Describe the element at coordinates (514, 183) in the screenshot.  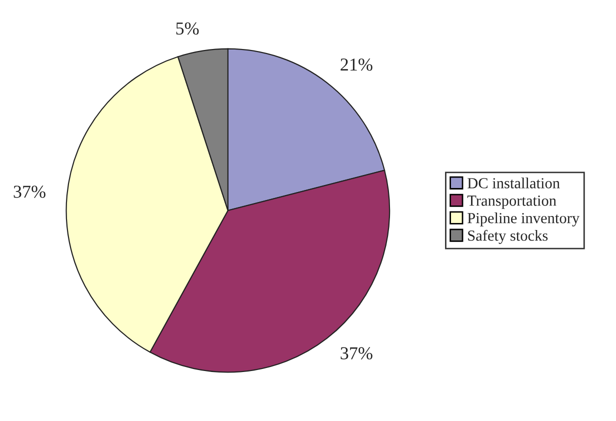
I see `legend-label: DC installation` at that location.